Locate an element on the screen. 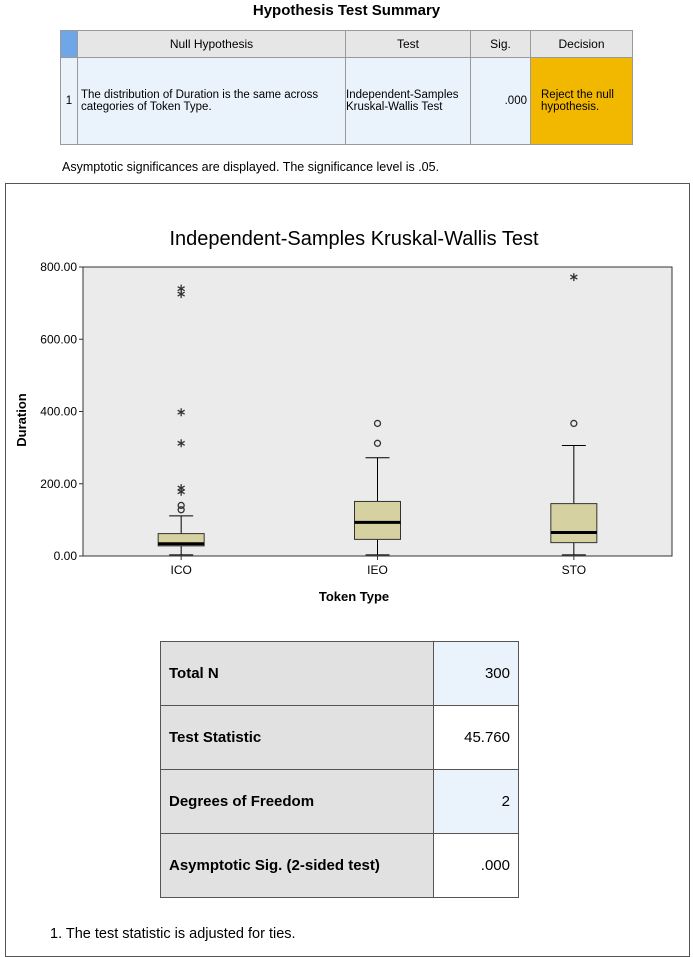 This screenshot has width=693, height=957. y-tick-label: 0.00 is located at coordinates (66, 556).